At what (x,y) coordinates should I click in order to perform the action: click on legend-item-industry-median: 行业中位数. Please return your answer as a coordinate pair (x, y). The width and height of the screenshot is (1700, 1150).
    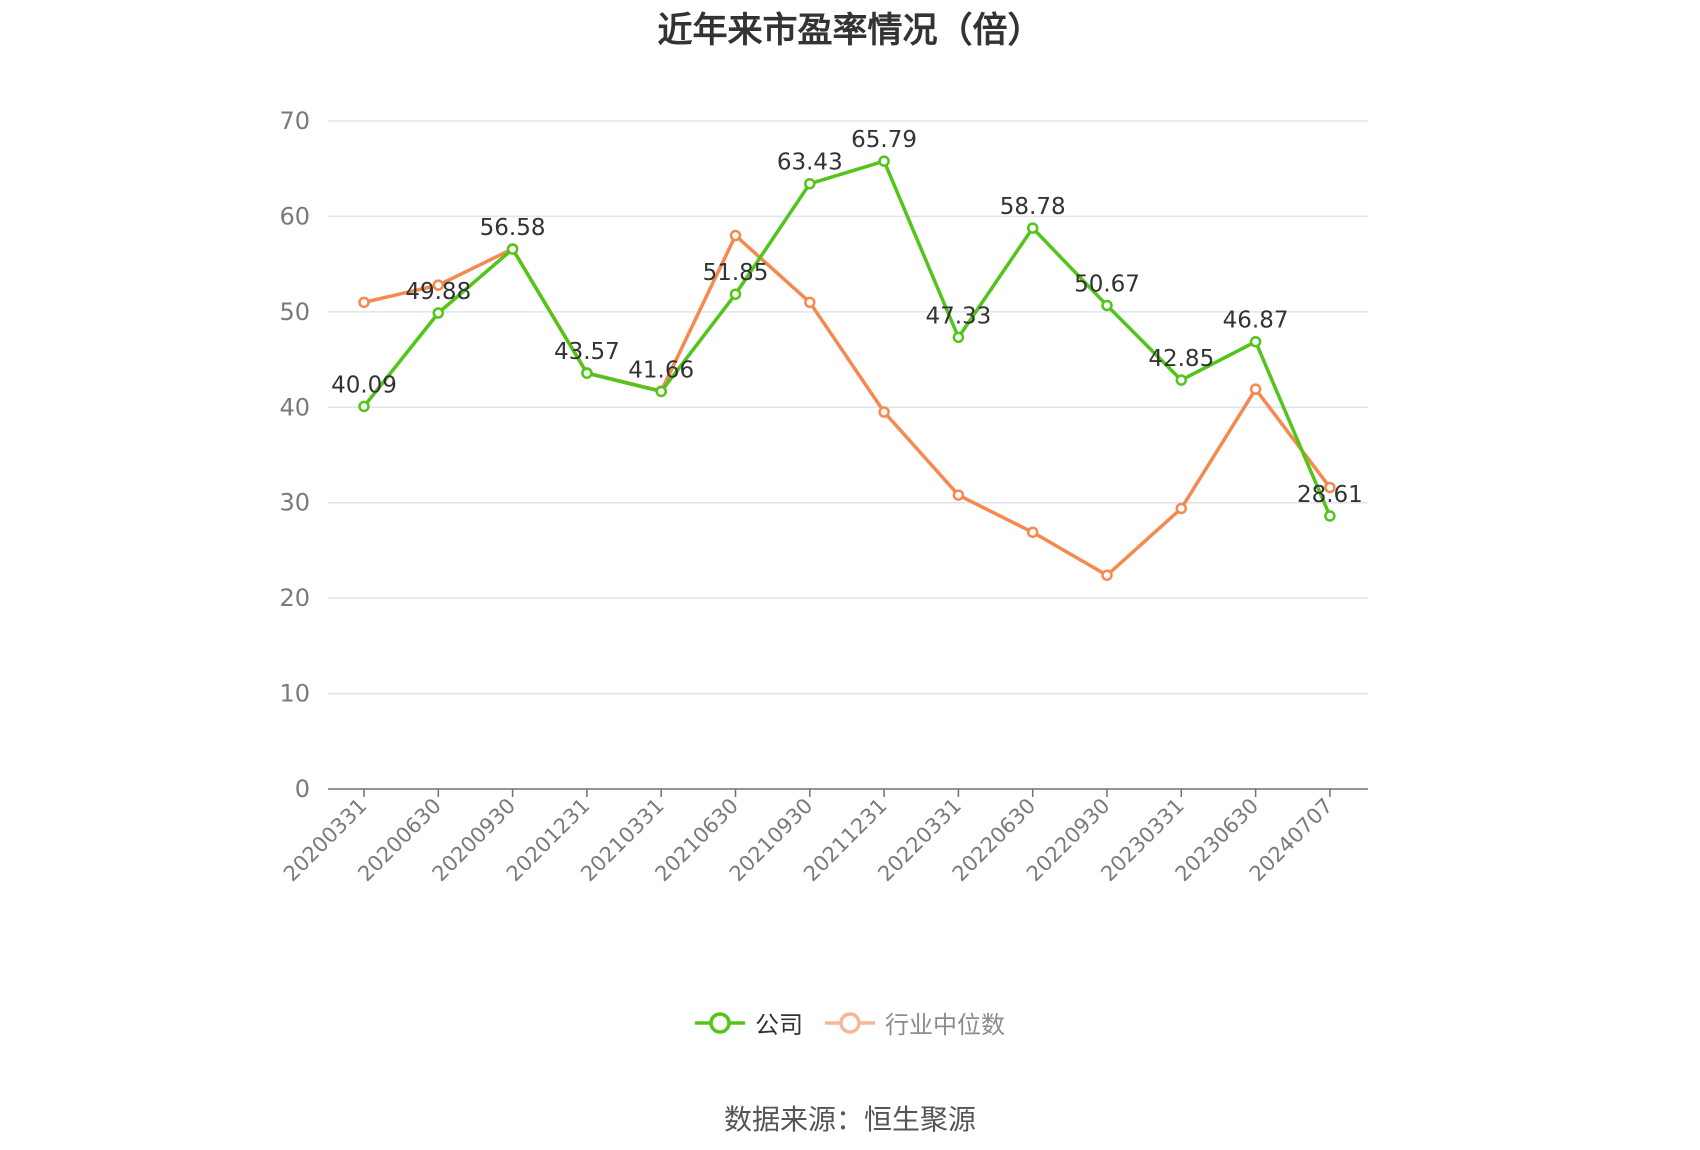
    Looking at the image, I should click on (915, 1022).